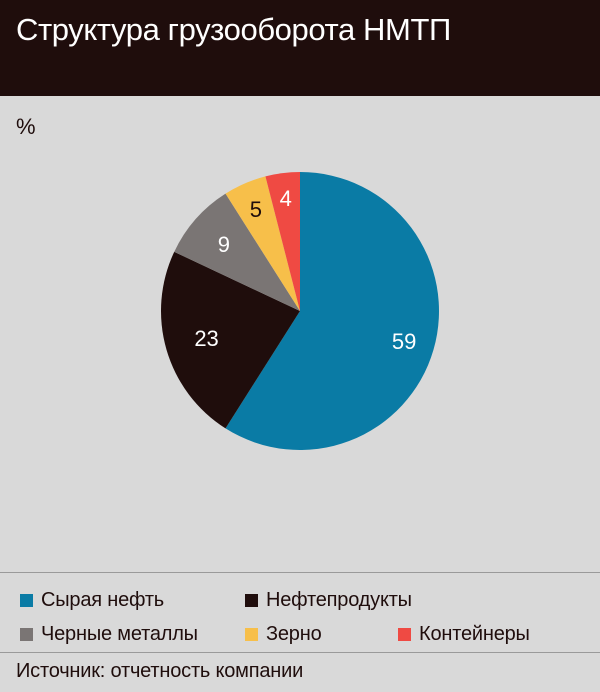 The height and width of the screenshot is (692, 600). What do you see at coordinates (256, 209) in the screenshot?
I see `slice-value-label: 5` at bounding box center [256, 209].